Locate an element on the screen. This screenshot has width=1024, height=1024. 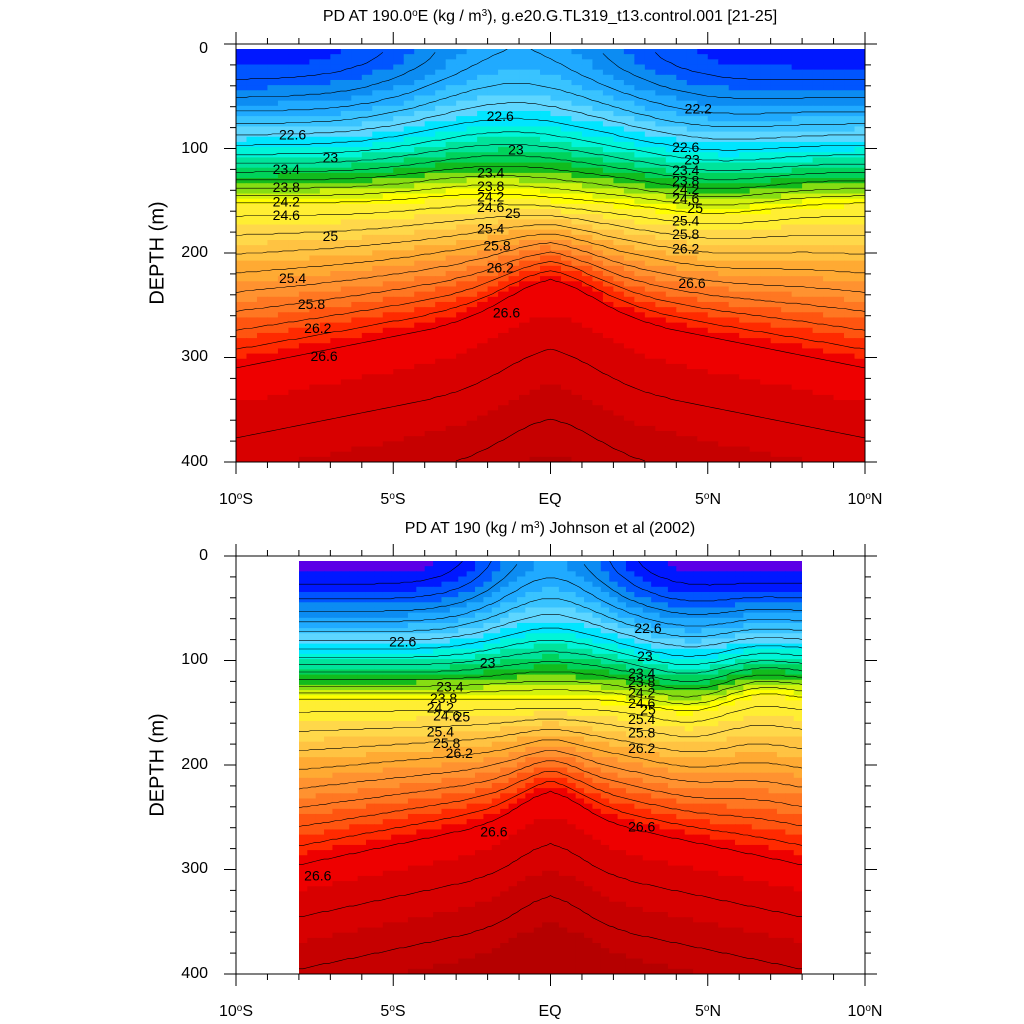
y-tick-300: 300 is located at coordinates (194, 356).